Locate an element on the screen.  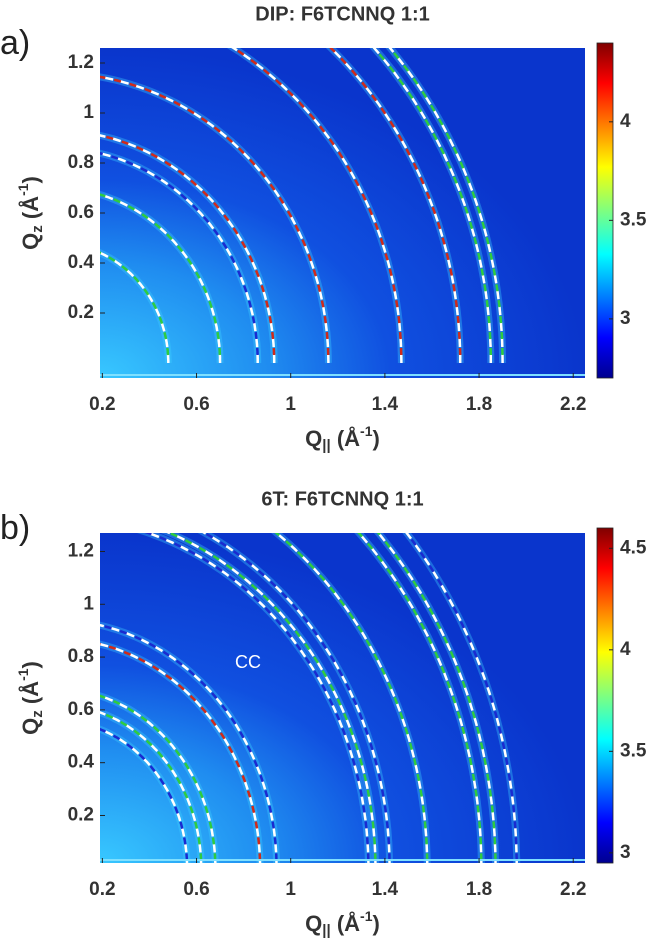
colorbar-tick-label: 4.5 is located at coordinates (633, 547).